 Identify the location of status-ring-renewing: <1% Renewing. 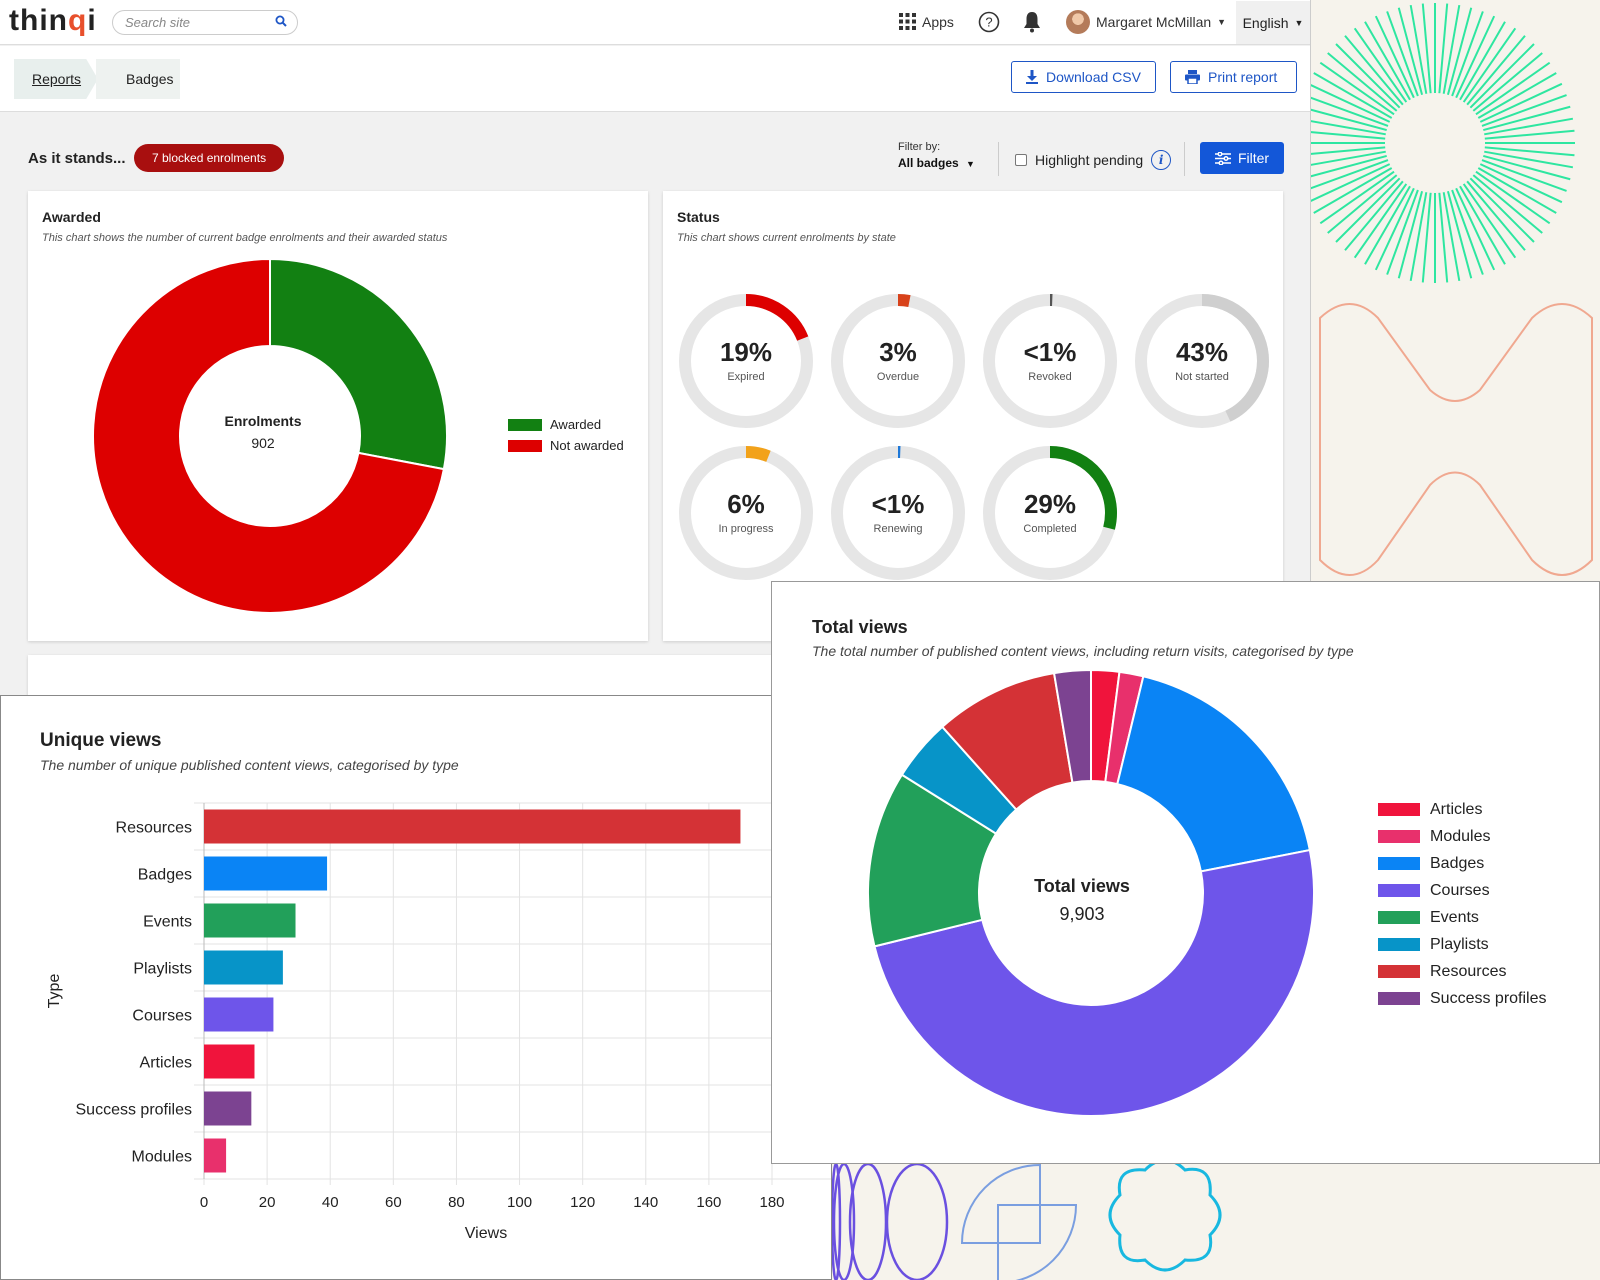
(898, 513).